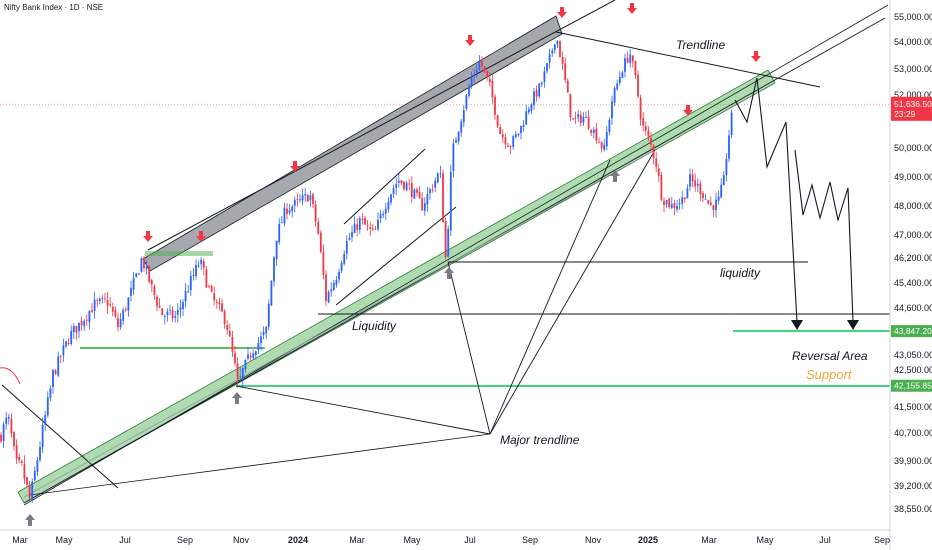  Describe the element at coordinates (853, 325) in the screenshot. I see `projection-arrowhead-b` at that location.